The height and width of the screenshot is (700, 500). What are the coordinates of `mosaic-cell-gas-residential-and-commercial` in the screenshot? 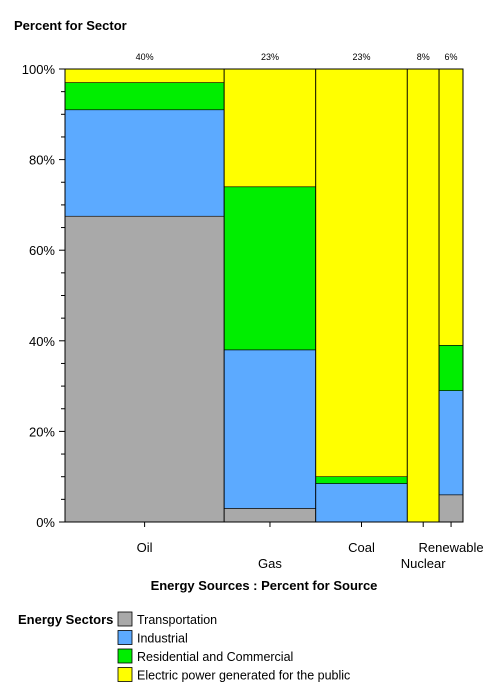 It's located at (270, 268).